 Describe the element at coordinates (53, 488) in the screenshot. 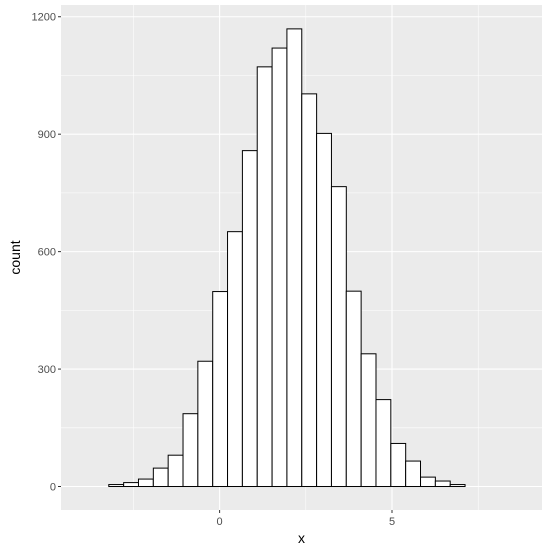

I see `y-tick-label: 0` at that location.